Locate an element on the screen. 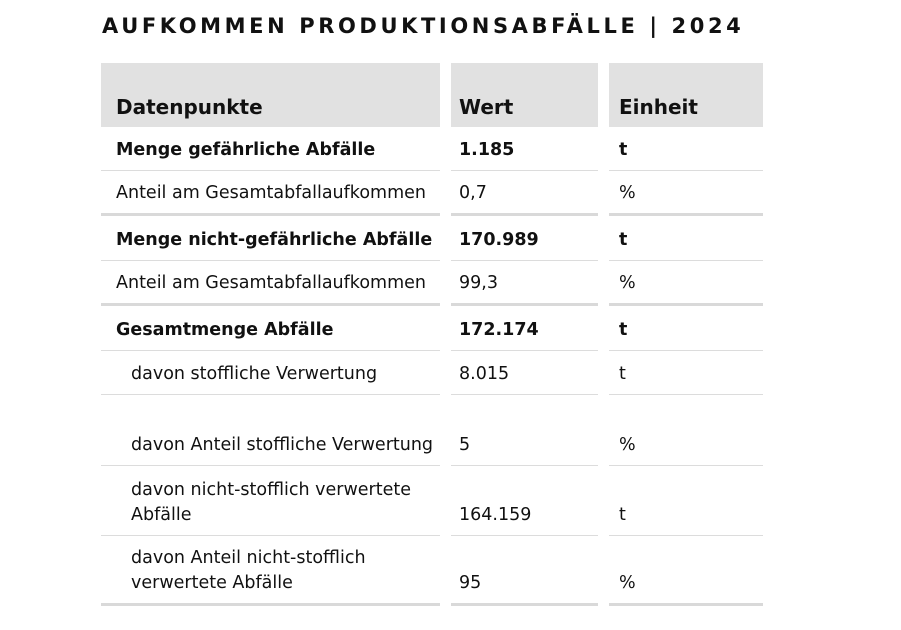  table-row: Anteil am Gesamtabfallaufkommen 99,3 % is located at coordinates (432, 283).